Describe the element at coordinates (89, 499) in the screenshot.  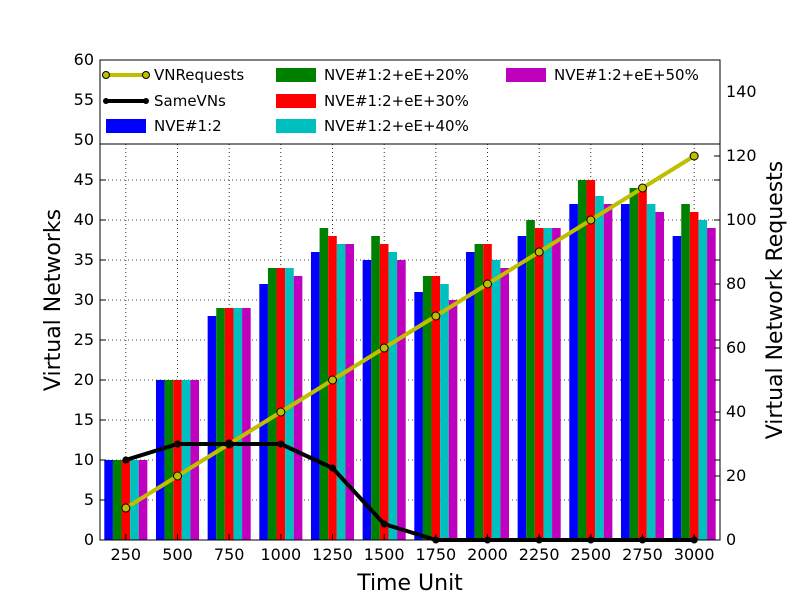
I see `y-tick-label: 5` at that location.